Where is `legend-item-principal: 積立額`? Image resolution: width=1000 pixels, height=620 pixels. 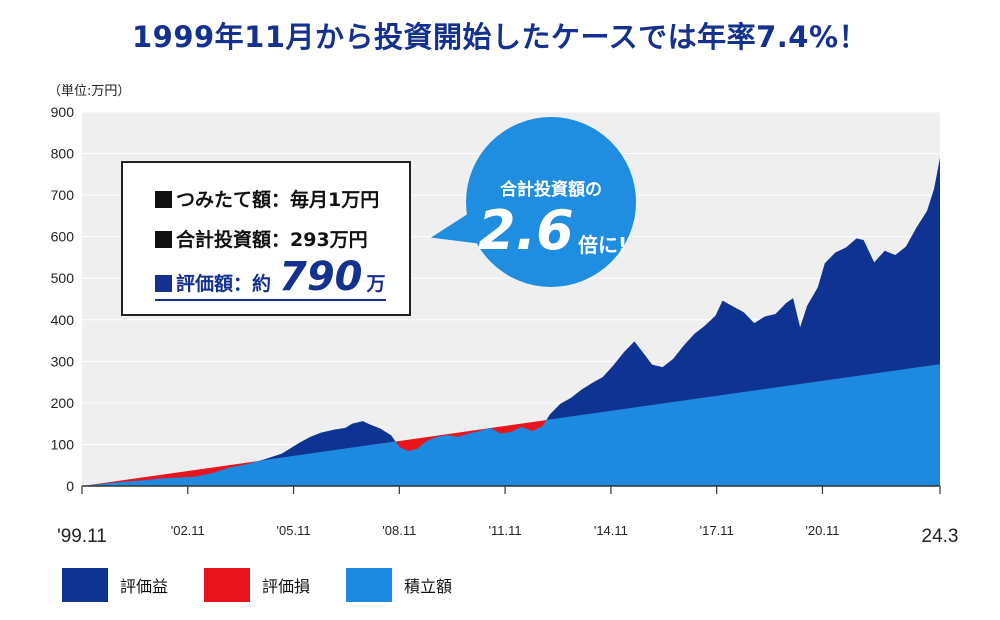
legend-item-principal: 積立額 is located at coordinates (399, 585).